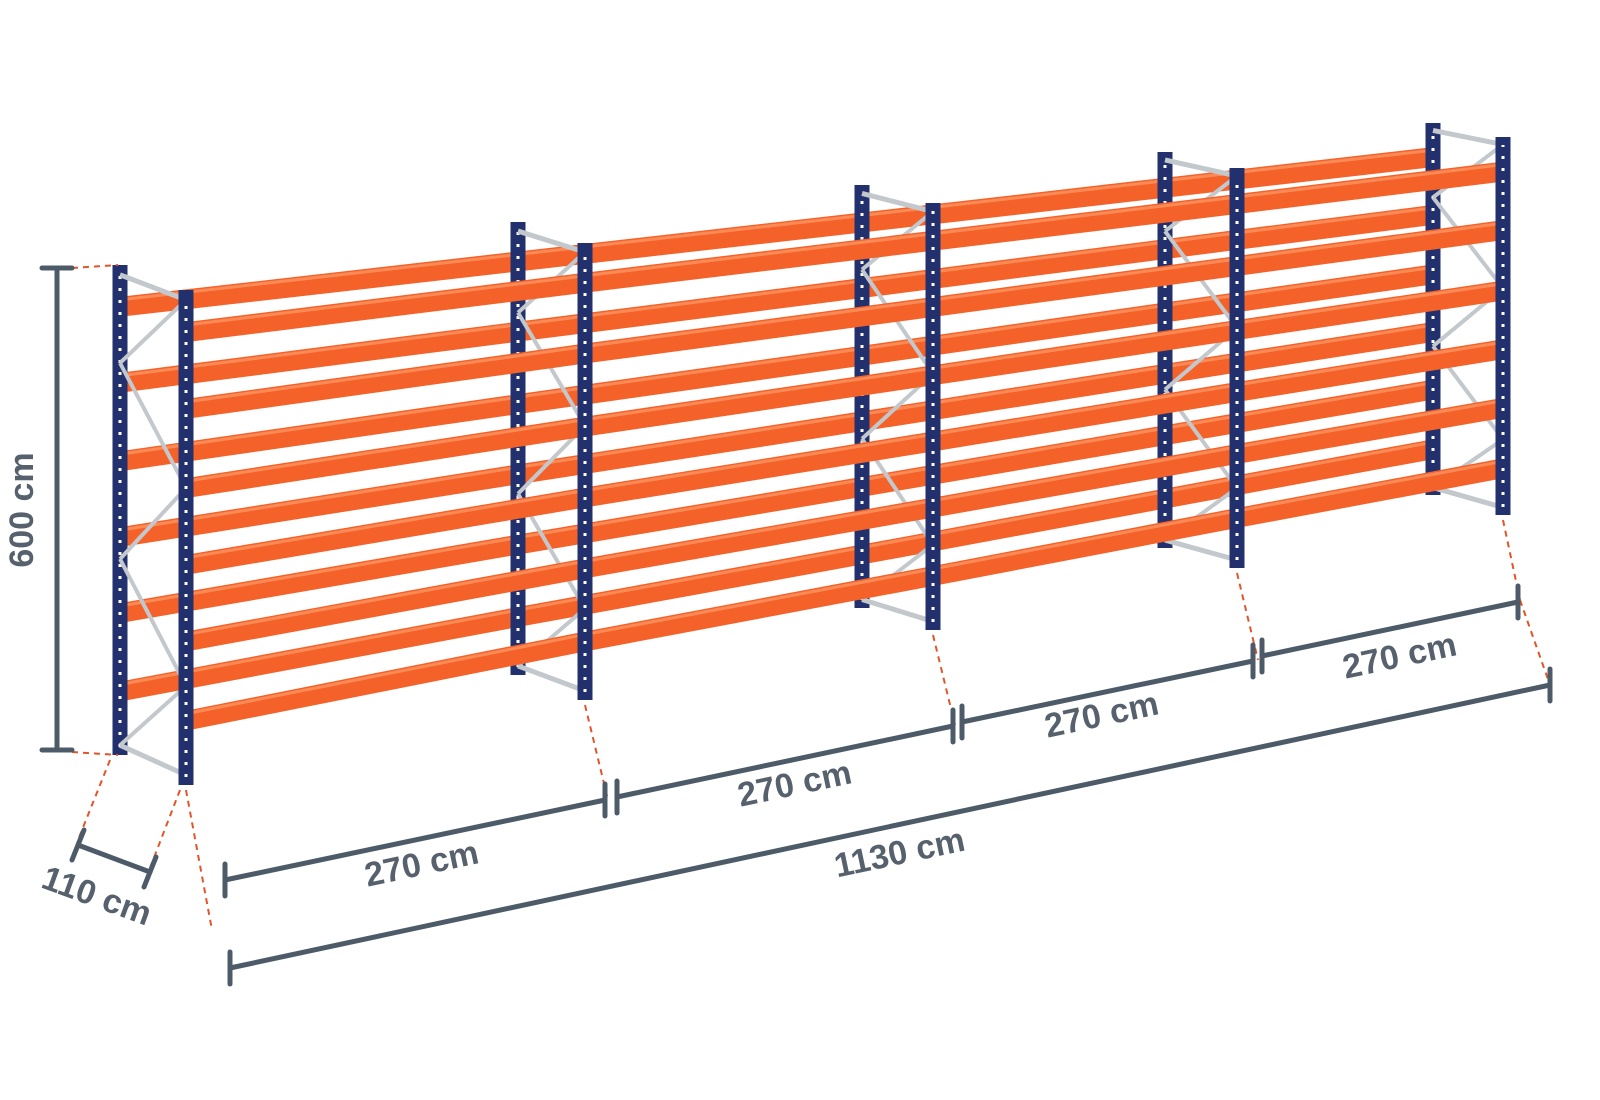 Image resolution: width=1600 pixels, height=1100 pixels. Describe the element at coordinates (61, 510) in the screenshot. I see `height-dimension: 600 cm` at that location.